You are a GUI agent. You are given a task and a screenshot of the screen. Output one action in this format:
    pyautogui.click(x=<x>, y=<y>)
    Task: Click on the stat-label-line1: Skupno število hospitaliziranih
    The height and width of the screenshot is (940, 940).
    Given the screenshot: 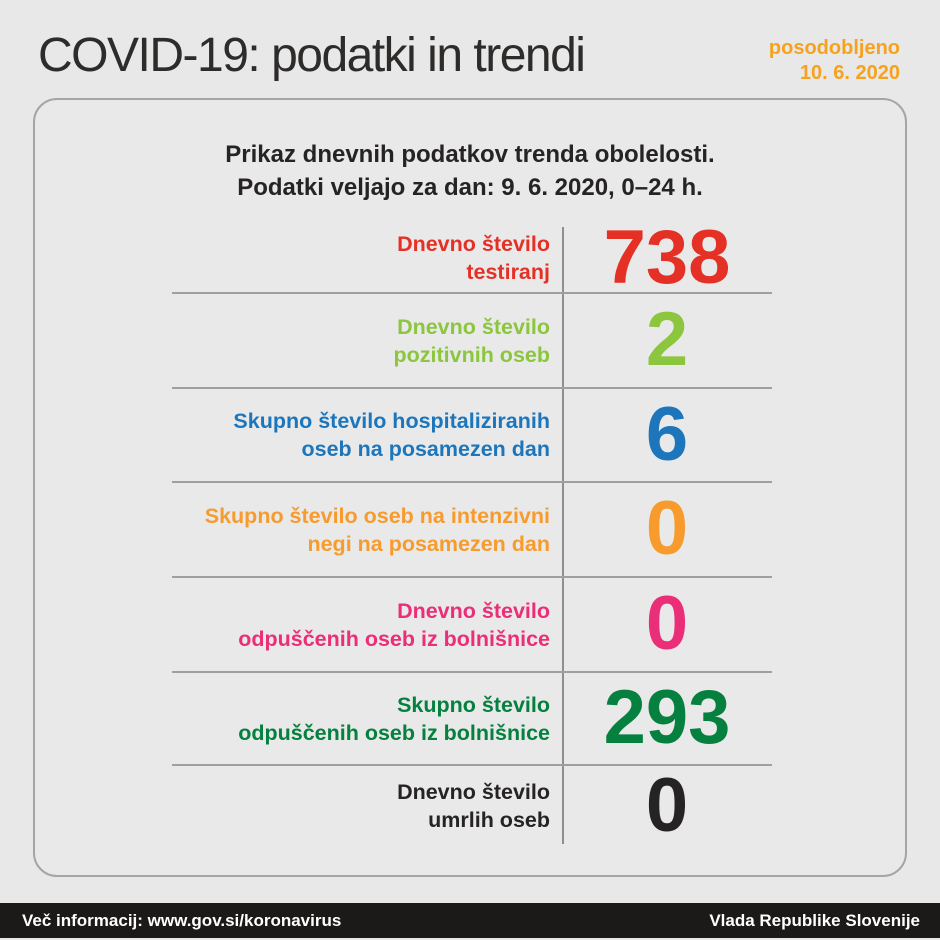 What is the action you would take?
    pyautogui.click(x=391, y=421)
    